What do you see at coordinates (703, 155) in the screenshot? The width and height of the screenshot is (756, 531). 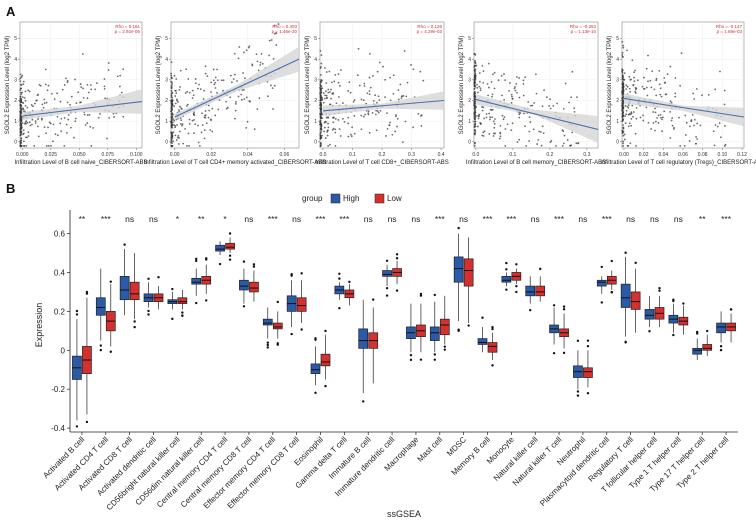 I see `x-tick-label: 0.08` at bounding box center [703, 155].